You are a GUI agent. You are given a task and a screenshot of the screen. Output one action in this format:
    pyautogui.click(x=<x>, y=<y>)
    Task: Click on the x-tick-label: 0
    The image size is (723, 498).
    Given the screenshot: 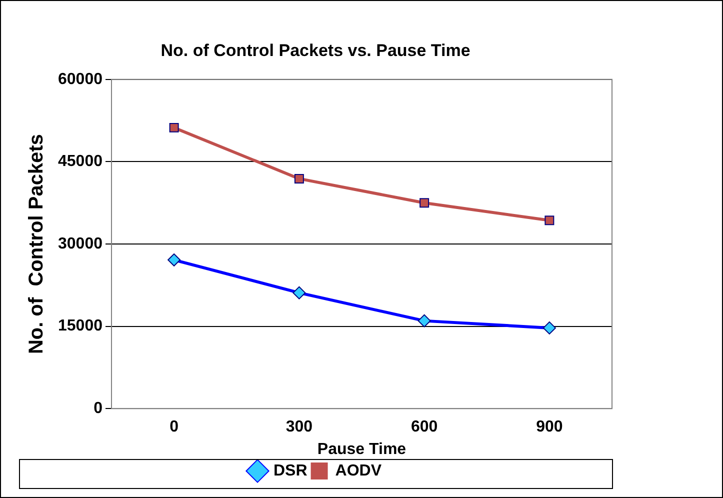 What is the action you would take?
    pyautogui.click(x=174, y=427)
    